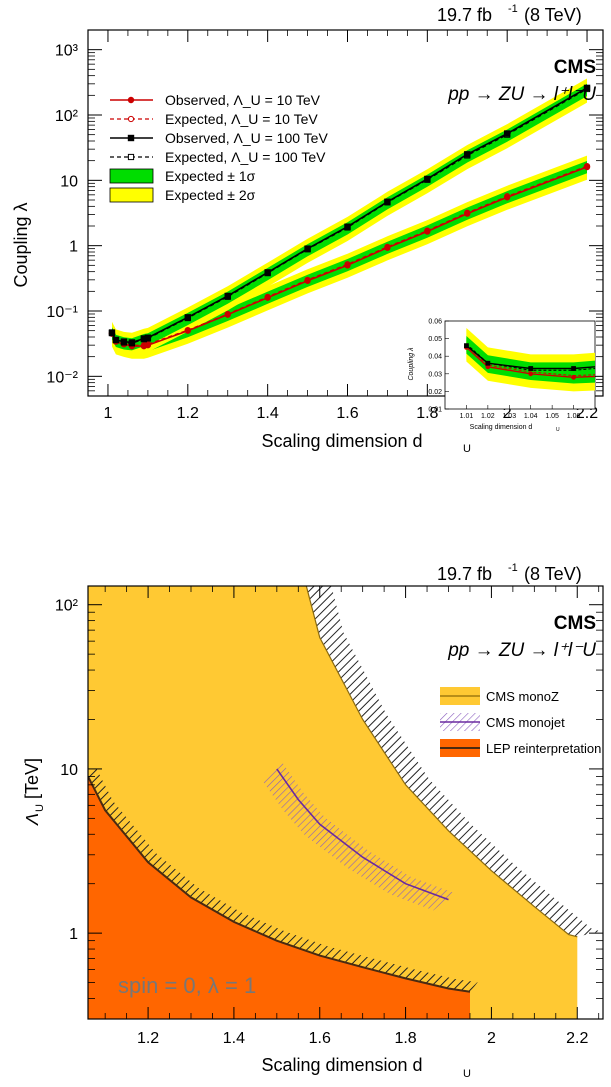  What do you see at coordinates (241, 119) in the screenshot?
I see `legend-label: Expected, Λ_U = 10 TeV` at bounding box center [241, 119].